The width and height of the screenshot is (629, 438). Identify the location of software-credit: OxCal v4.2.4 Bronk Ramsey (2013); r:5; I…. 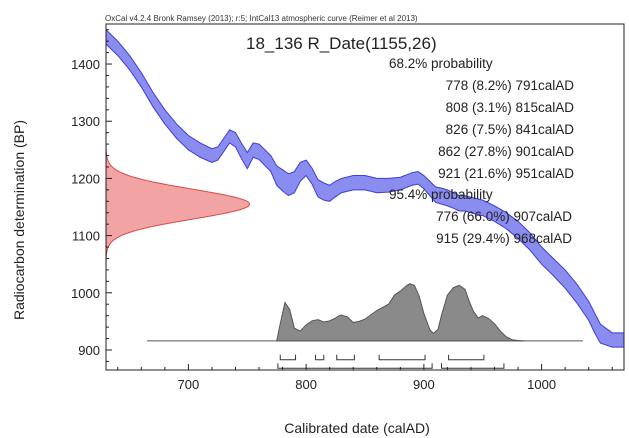
(261, 18).